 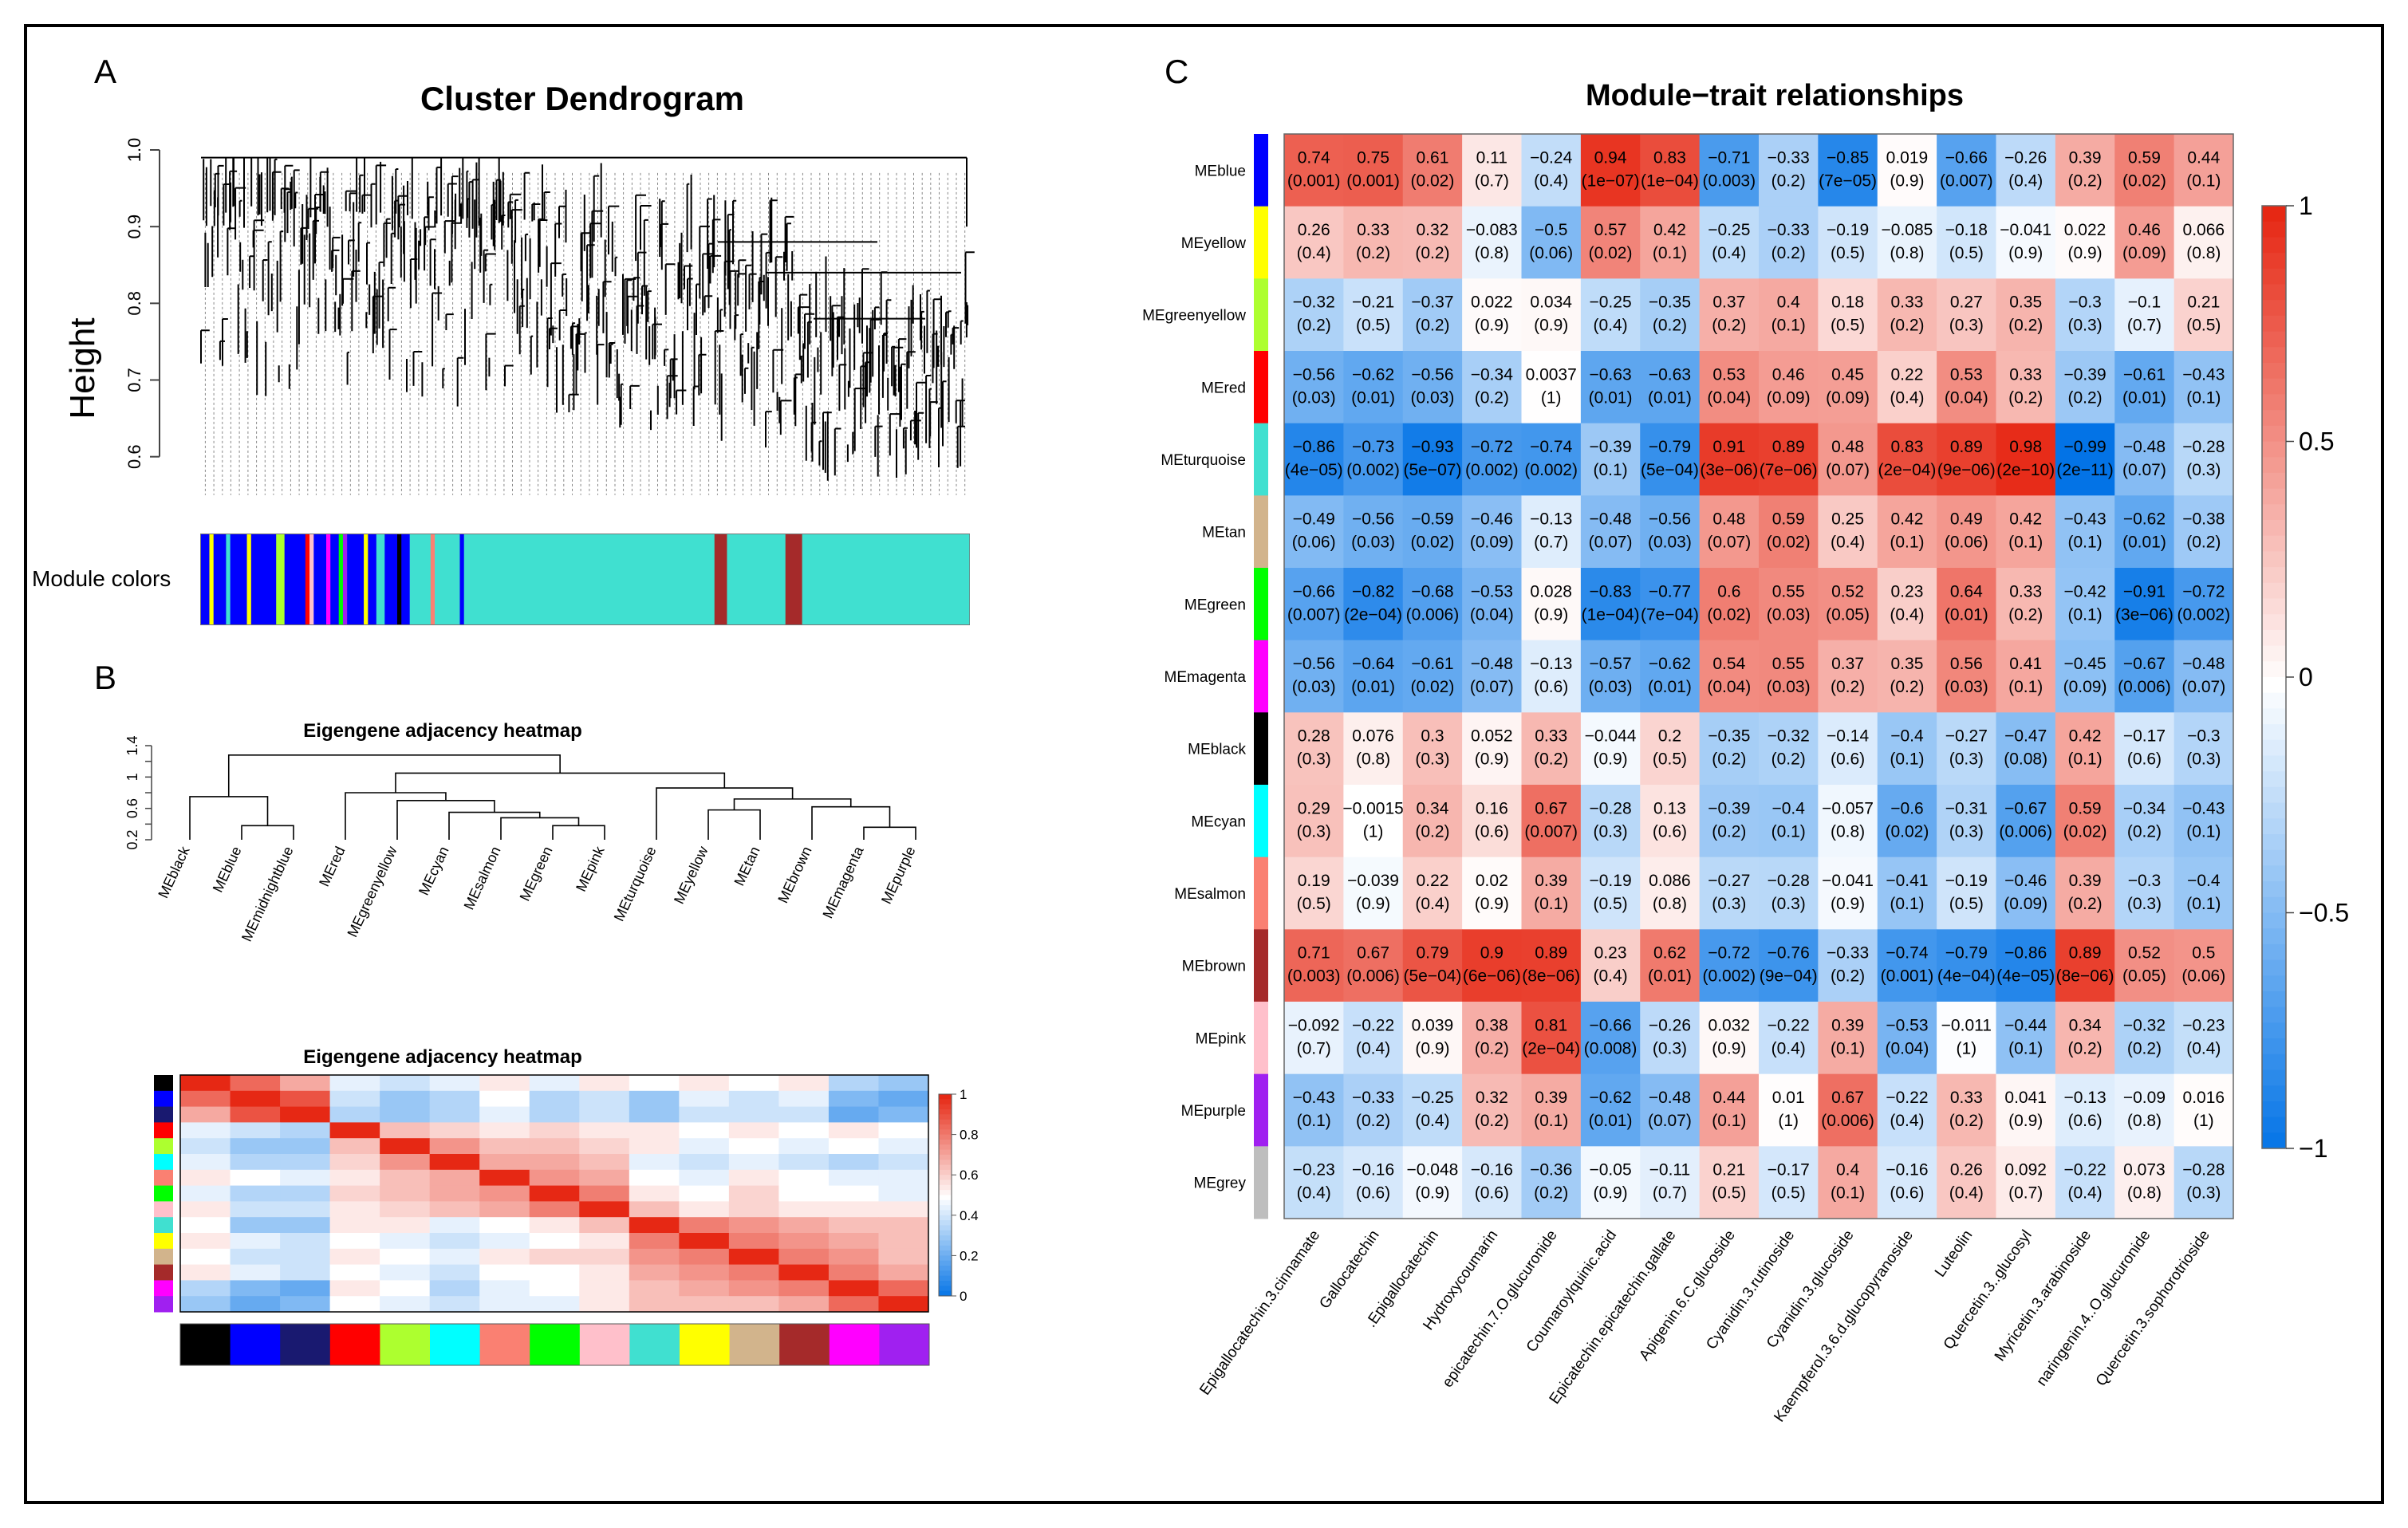 What do you see at coordinates (1728, 519) in the screenshot?
I see `panel-c-cell-value: 0.48` at bounding box center [1728, 519].